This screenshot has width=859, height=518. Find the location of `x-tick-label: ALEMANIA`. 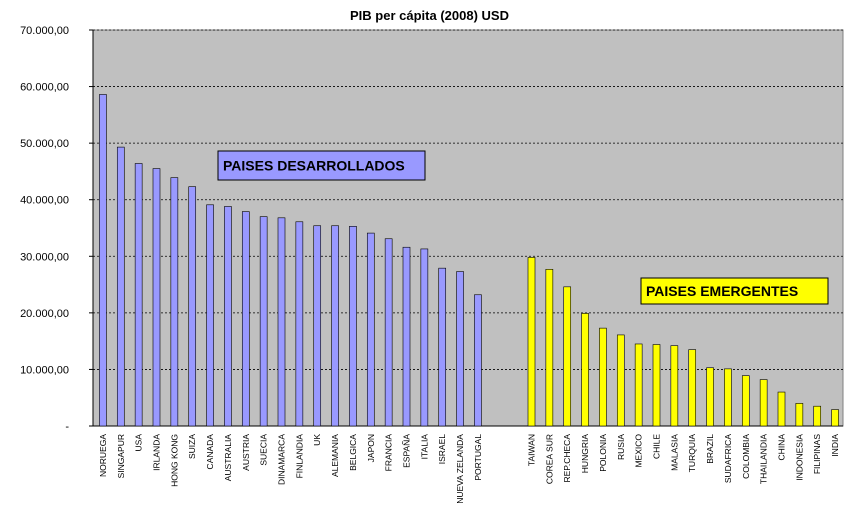

x-tick-label: ALEMANIA is located at coordinates (335, 455).